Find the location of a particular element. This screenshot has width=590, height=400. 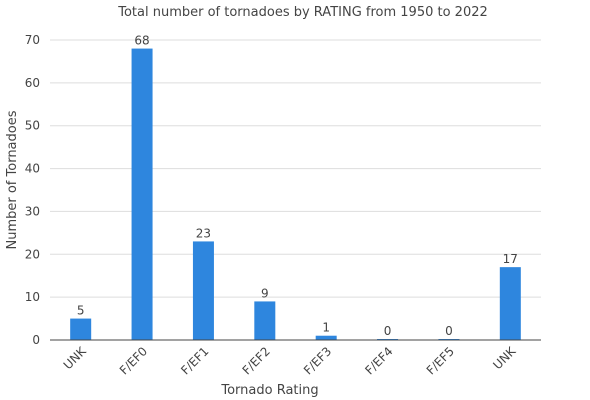

x-tick-label: F/EF2 is located at coordinates (256, 360).